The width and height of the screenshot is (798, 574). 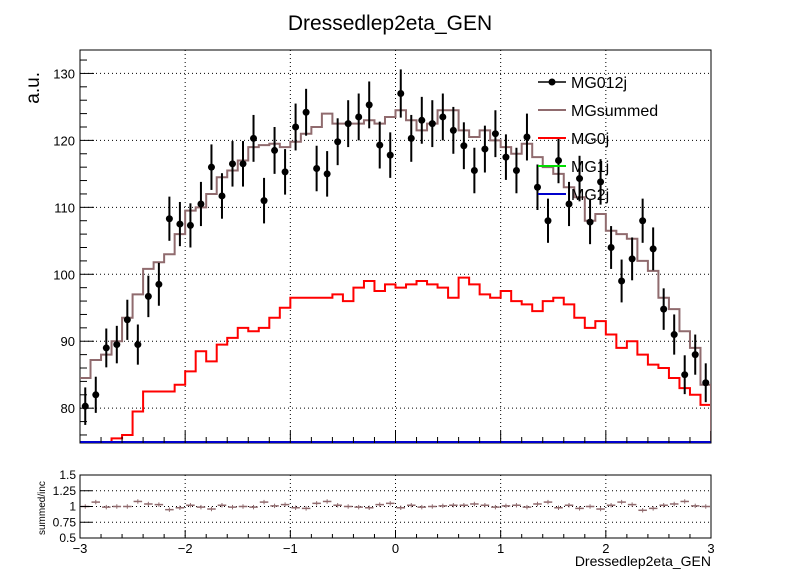 I want to click on y-axis-label: a.u., so click(x=33, y=88).